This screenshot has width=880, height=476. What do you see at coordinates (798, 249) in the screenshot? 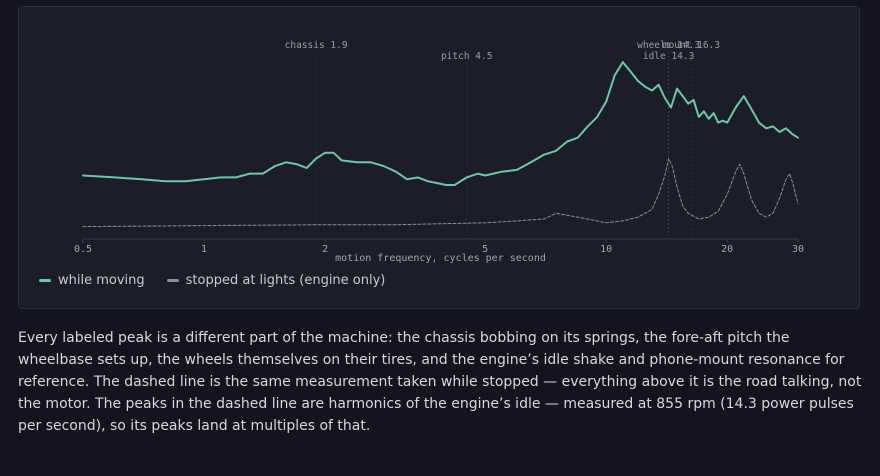
I see `x-tick-label: 30` at bounding box center [798, 249].